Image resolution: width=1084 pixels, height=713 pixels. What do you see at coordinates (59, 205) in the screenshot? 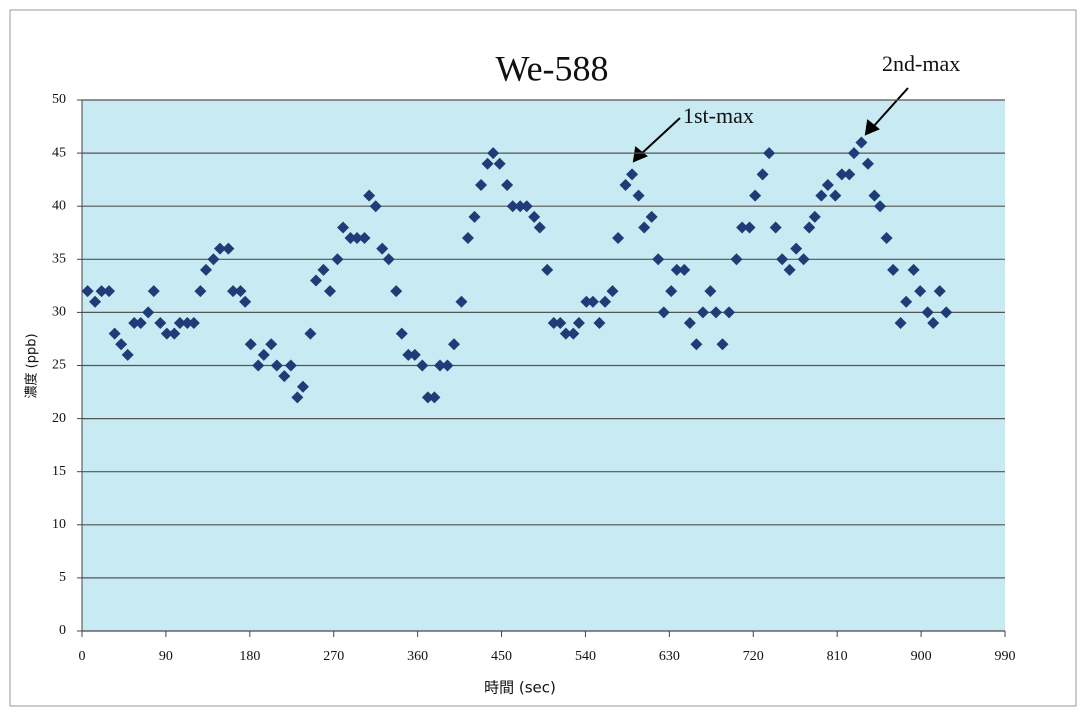
I see `y-tick-label: 40` at bounding box center [59, 205].